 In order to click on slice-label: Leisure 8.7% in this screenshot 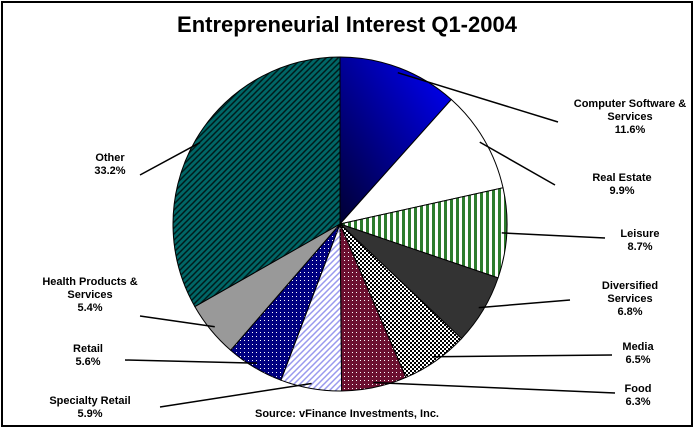, I will do `click(640, 241)`.